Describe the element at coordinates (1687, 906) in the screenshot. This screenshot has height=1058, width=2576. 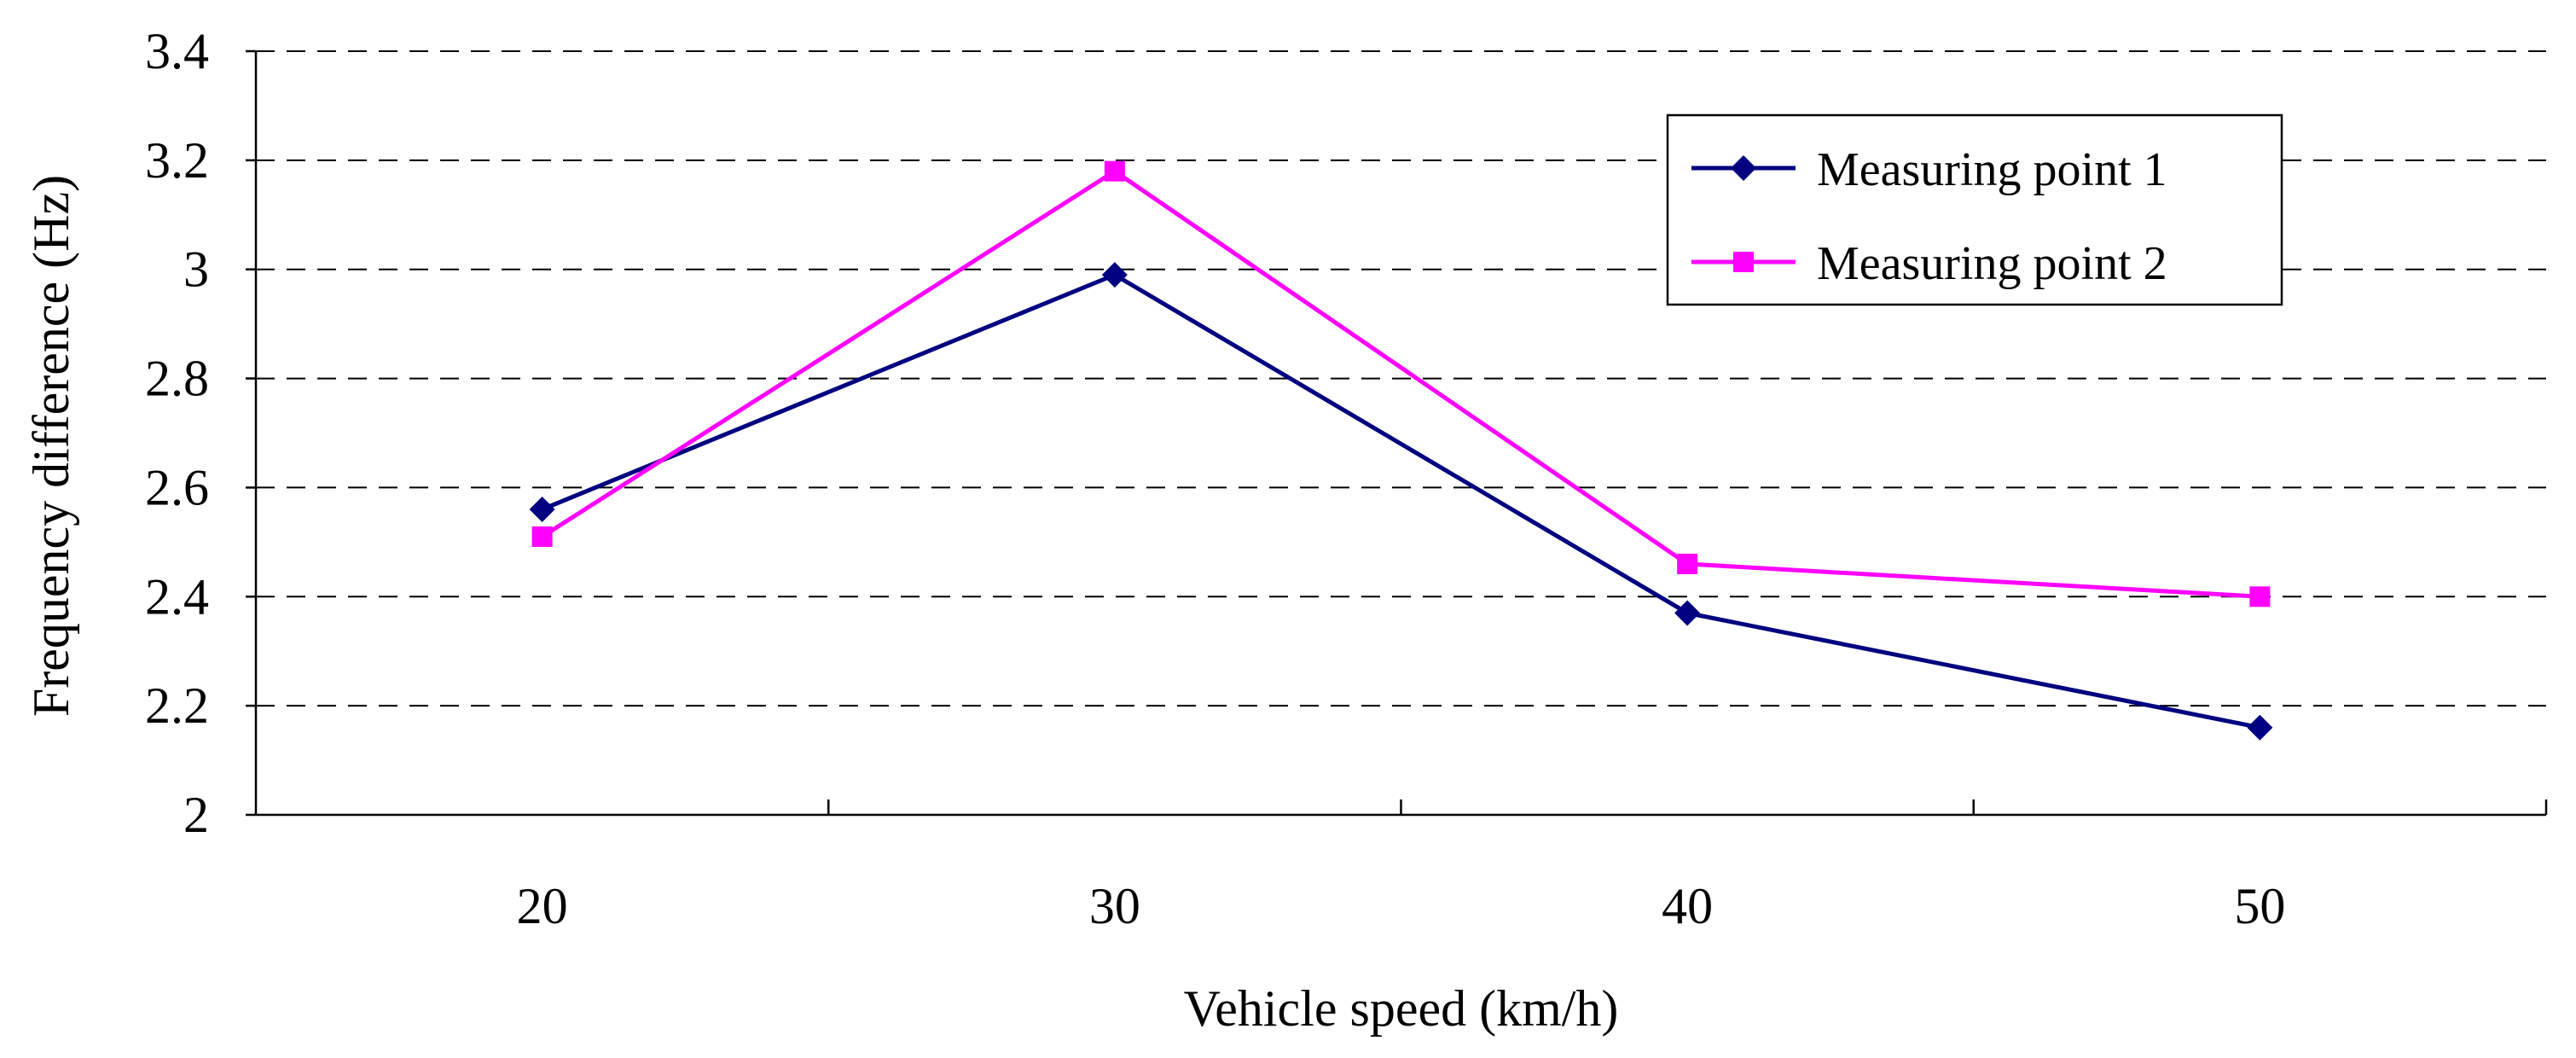
I see `x-tick-label: 40` at that location.